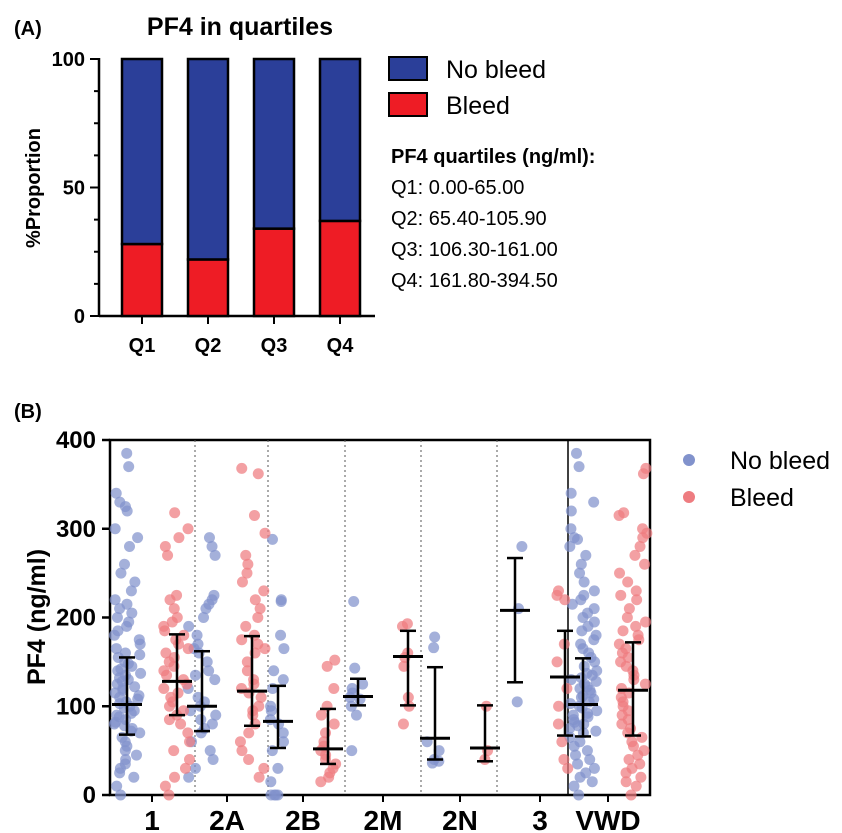  Describe the element at coordinates (408, 68) in the screenshot. I see `legend-swatch-no-bleed` at that location.